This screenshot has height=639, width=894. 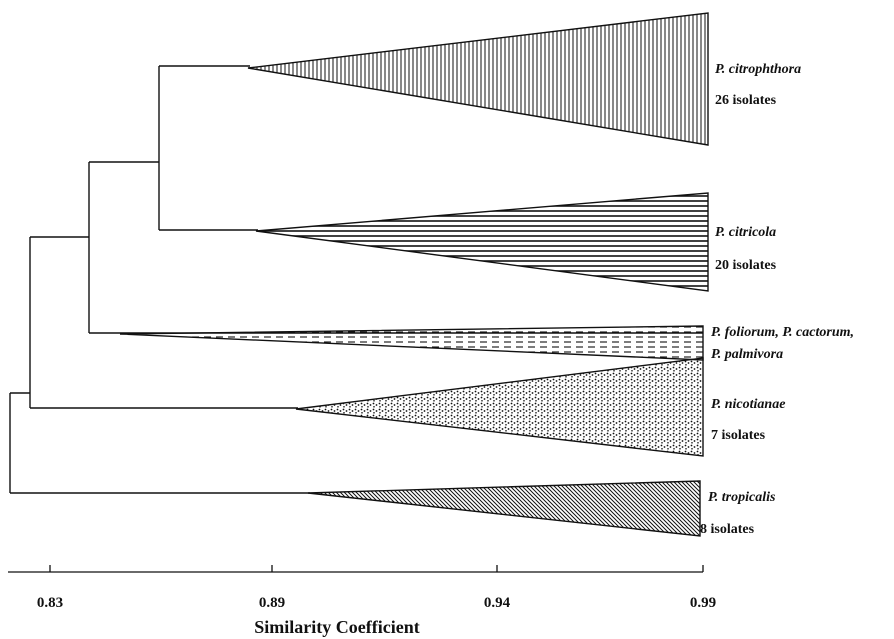 What do you see at coordinates (746, 100) in the screenshot?
I see `label-citrophthora-count: 26 isolates` at bounding box center [746, 100].